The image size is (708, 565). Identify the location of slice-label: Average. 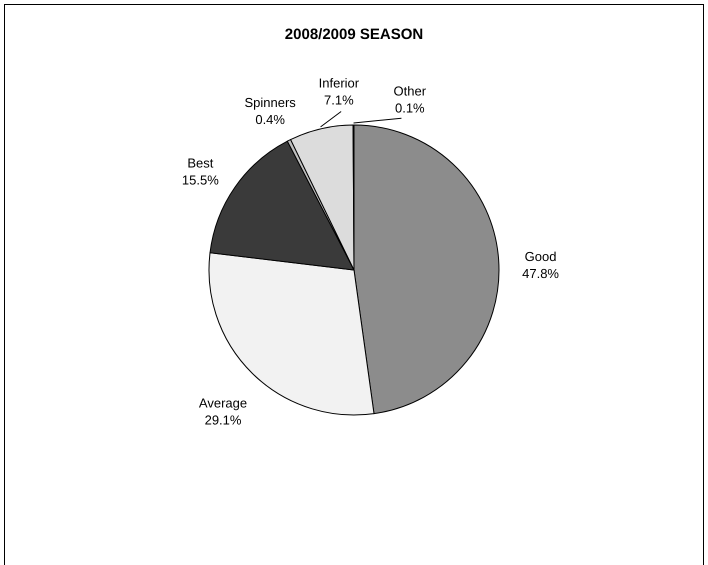
(223, 402).